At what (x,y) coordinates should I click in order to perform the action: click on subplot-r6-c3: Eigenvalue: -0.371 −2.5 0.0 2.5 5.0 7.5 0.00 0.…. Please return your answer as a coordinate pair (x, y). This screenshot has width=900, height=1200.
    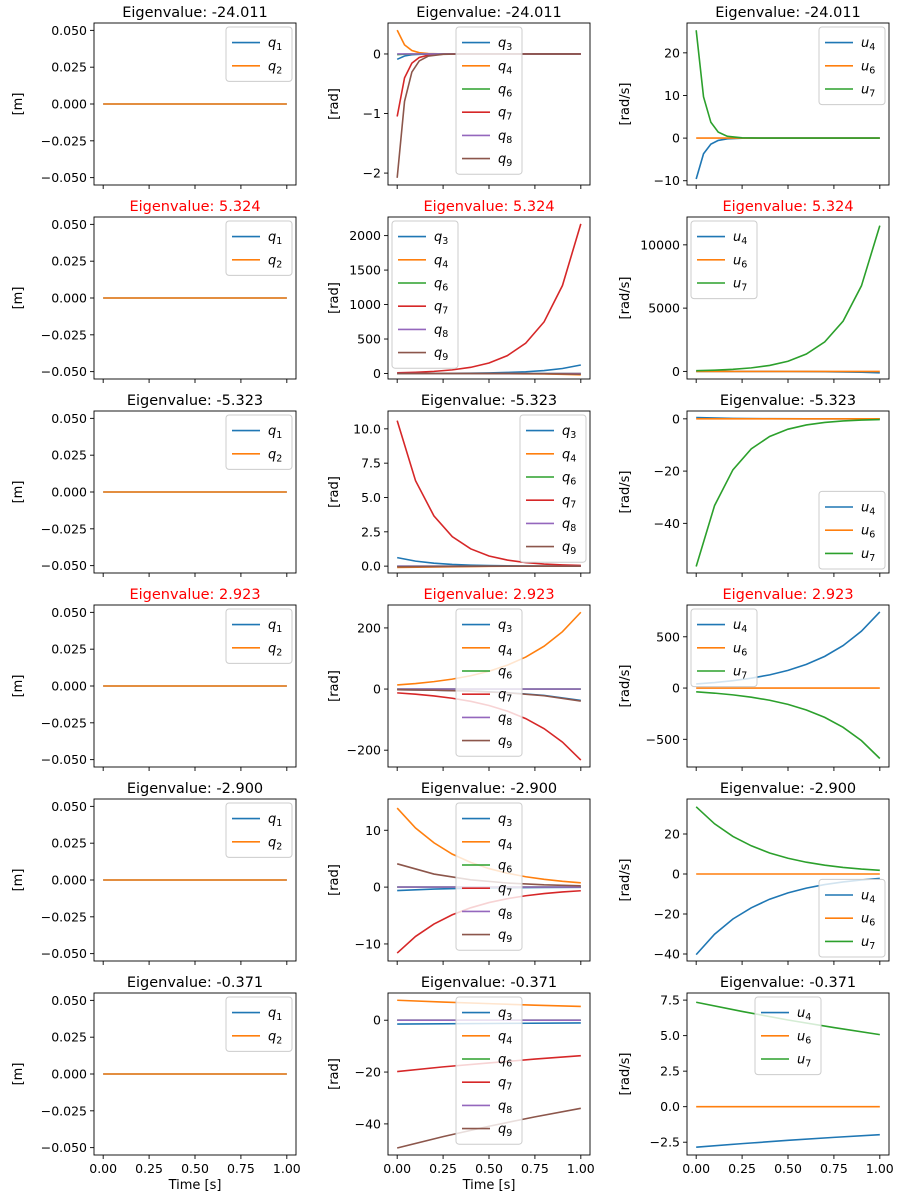
    Looking at the image, I should click on (756, 1075).